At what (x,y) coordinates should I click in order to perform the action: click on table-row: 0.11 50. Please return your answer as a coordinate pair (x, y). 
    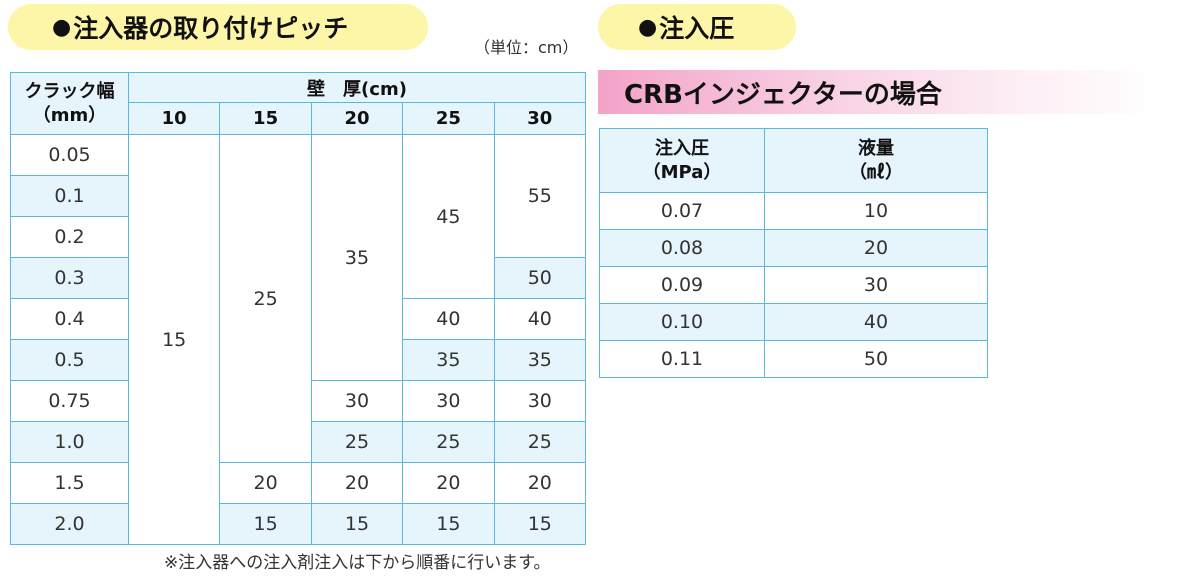
    Looking at the image, I should click on (793, 359).